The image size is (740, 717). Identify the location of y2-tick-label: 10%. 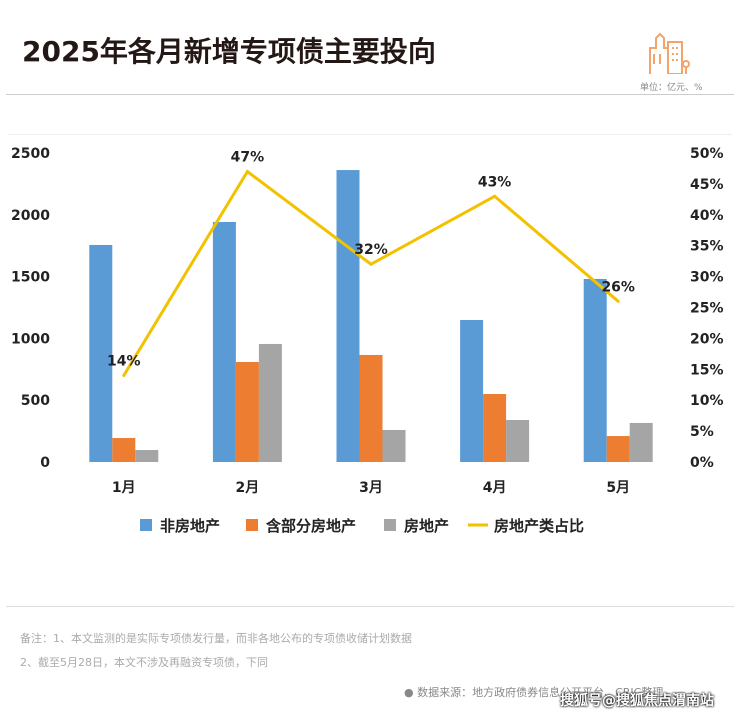
(707, 401).